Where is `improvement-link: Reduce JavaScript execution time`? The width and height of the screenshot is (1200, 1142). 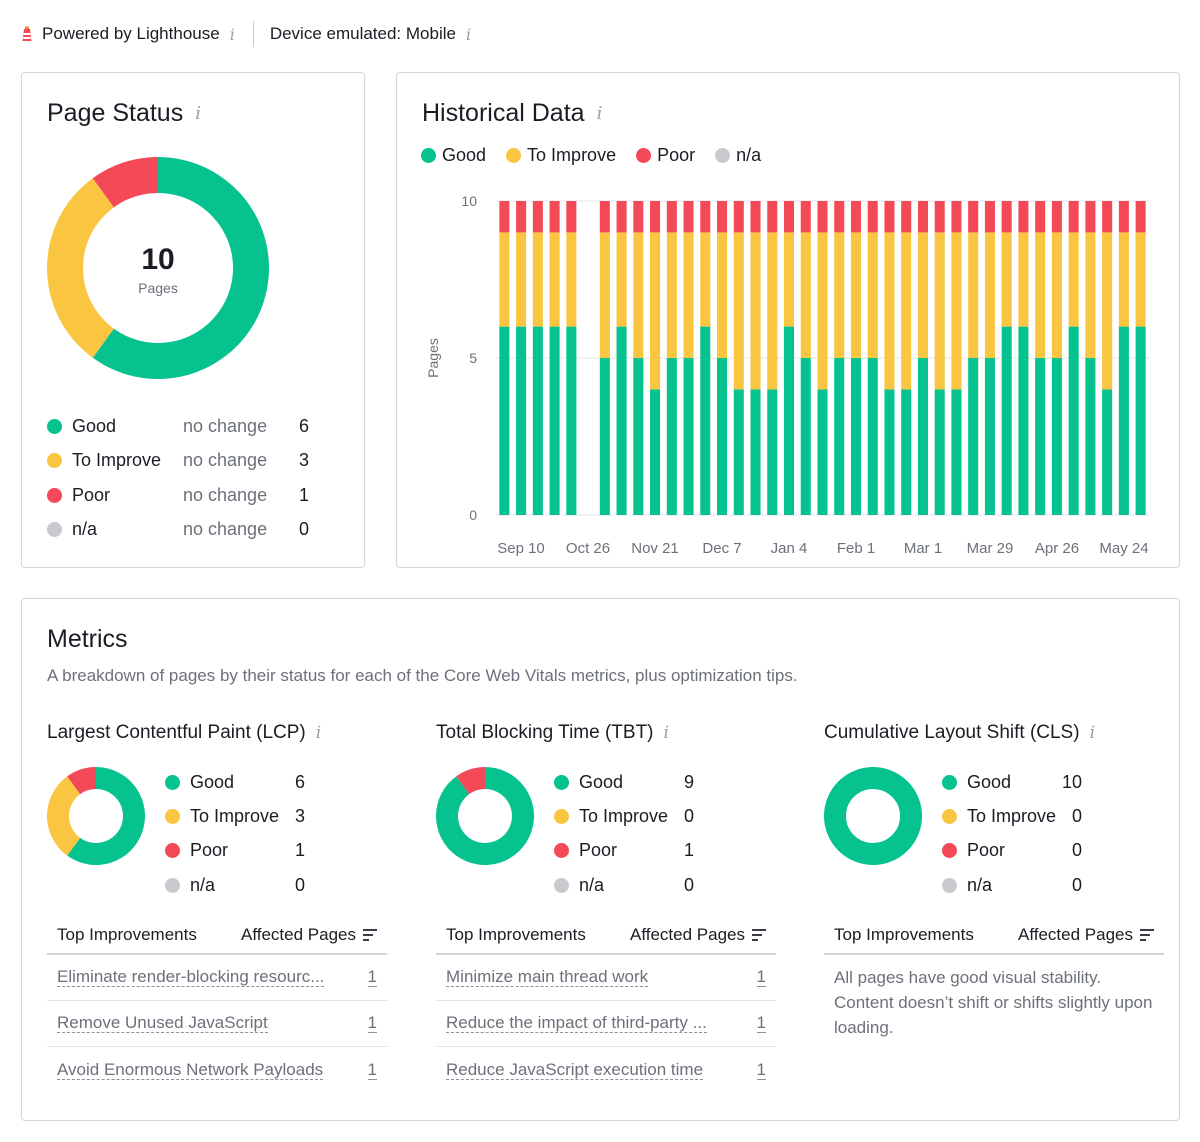
improvement-link: Reduce JavaScript execution time is located at coordinates (575, 1070).